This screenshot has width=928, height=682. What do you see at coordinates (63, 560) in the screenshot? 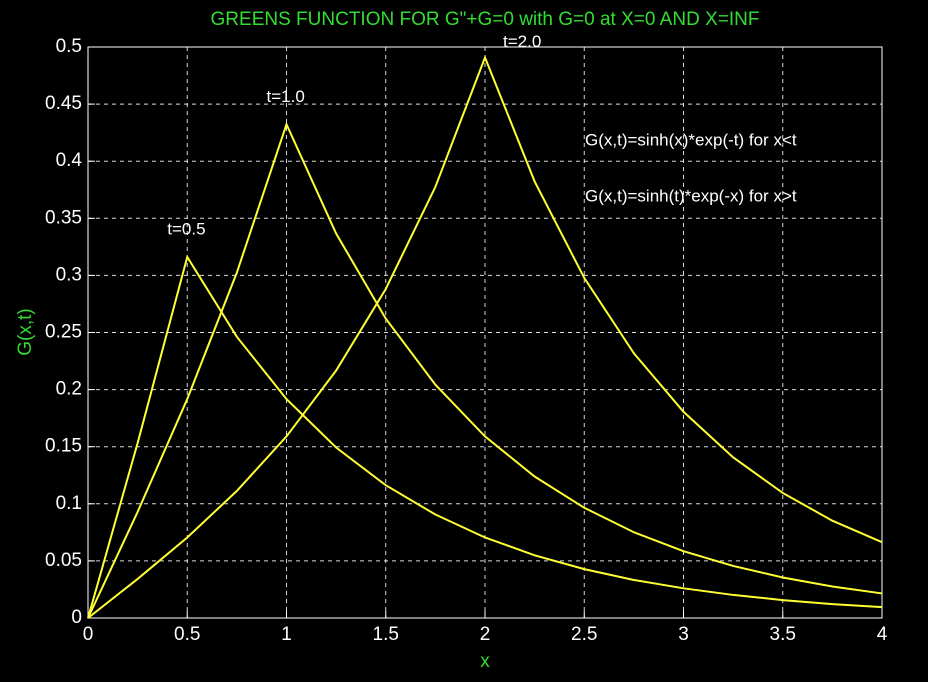
I see `y-tick-label: 0.05` at bounding box center [63, 560].